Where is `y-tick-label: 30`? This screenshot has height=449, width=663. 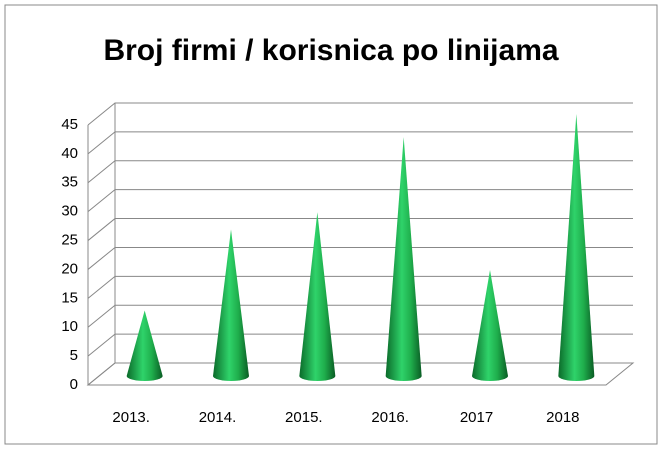 y-tick-label: 30 is located at coordinates (69, 211).